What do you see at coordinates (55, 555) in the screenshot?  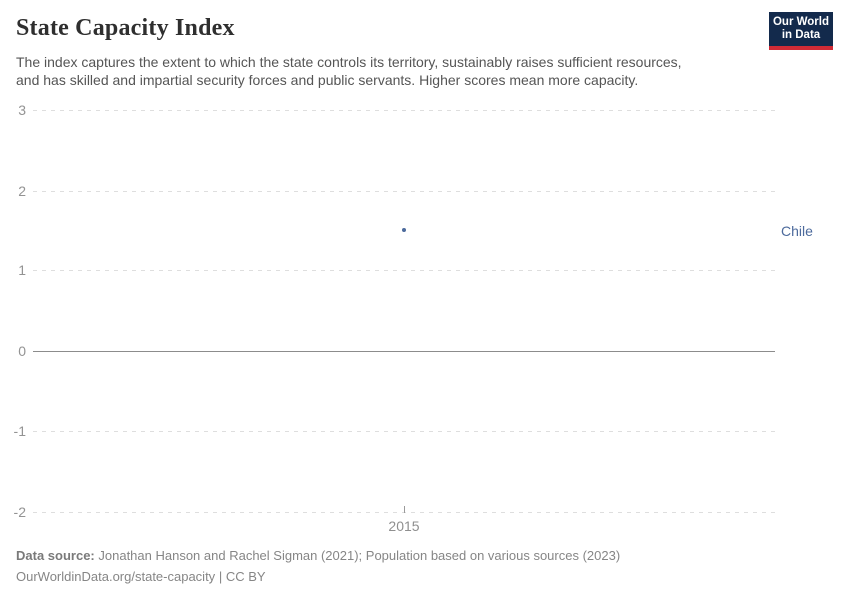 I see `data-source-label: Data source:` at bounding box center [55, 555].